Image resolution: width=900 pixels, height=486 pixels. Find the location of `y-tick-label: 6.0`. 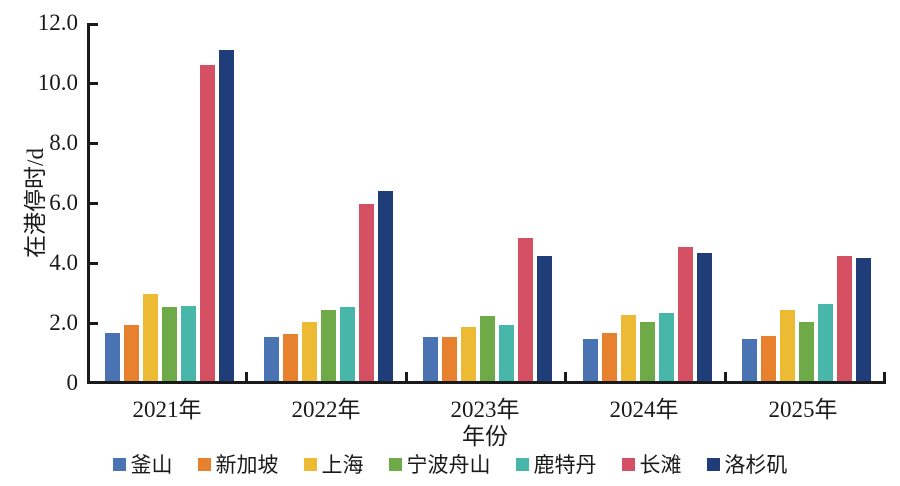

y-tick-label: 6.0 is located at coordinates (63, 202).